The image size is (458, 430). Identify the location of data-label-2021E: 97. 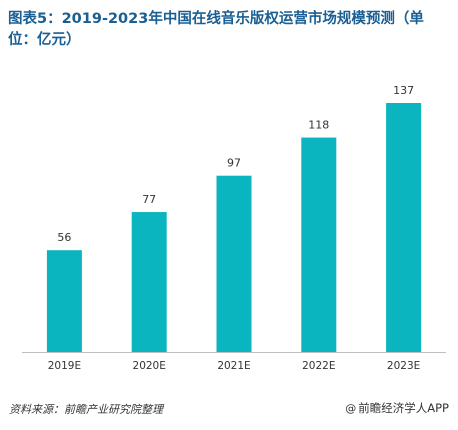
(234, 163).